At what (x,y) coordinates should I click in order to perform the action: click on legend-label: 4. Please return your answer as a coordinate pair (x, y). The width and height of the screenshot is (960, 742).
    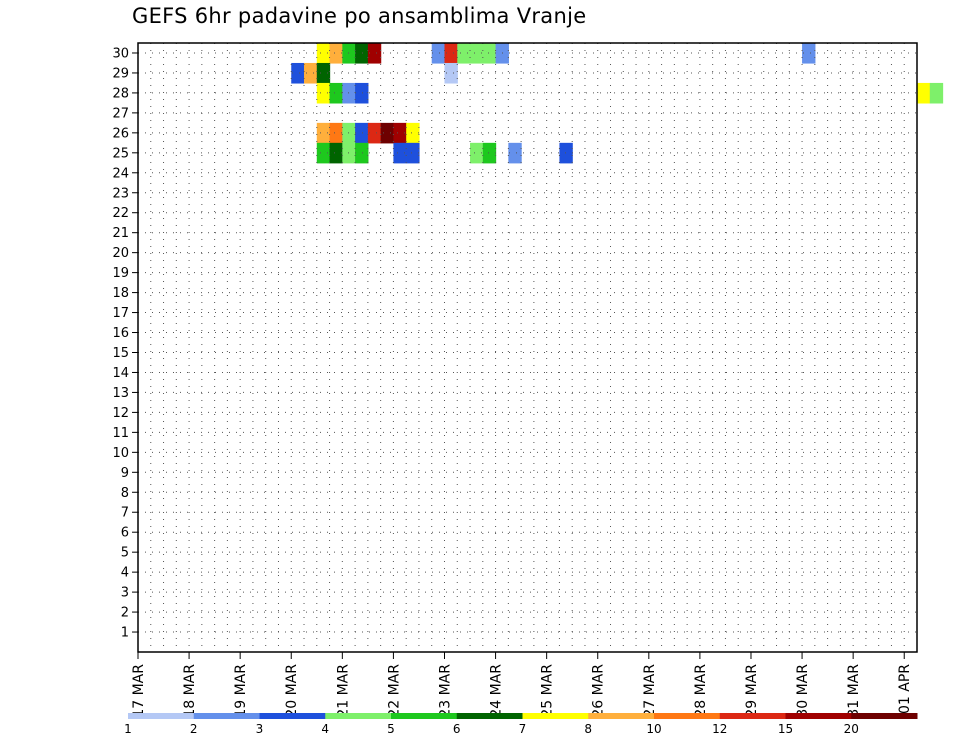
    Looking at the image, I should click on (325, 729).